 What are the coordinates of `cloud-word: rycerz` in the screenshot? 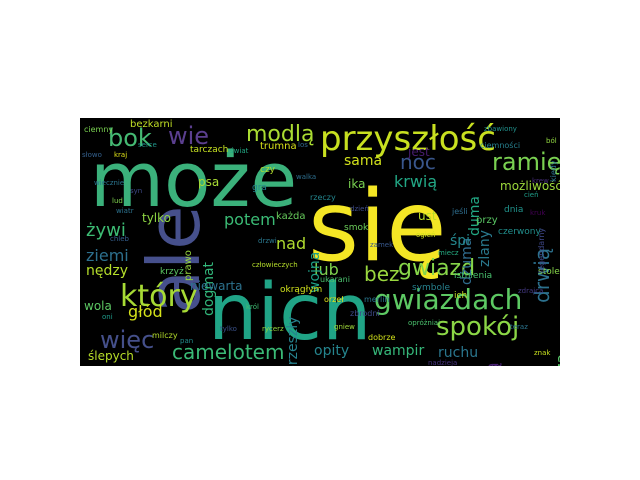 It's located at (273, 329).